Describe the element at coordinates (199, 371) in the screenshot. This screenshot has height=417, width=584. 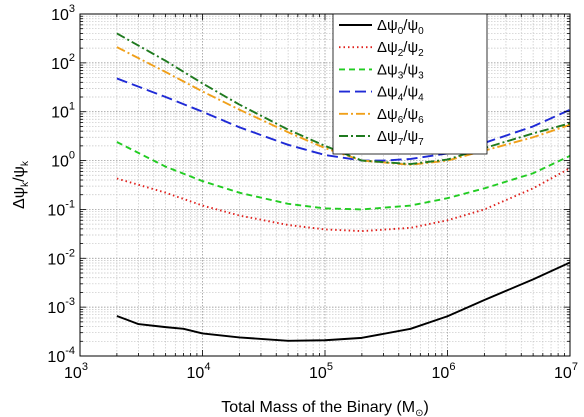
I see `x-tick-label: 10⁴` at that location.